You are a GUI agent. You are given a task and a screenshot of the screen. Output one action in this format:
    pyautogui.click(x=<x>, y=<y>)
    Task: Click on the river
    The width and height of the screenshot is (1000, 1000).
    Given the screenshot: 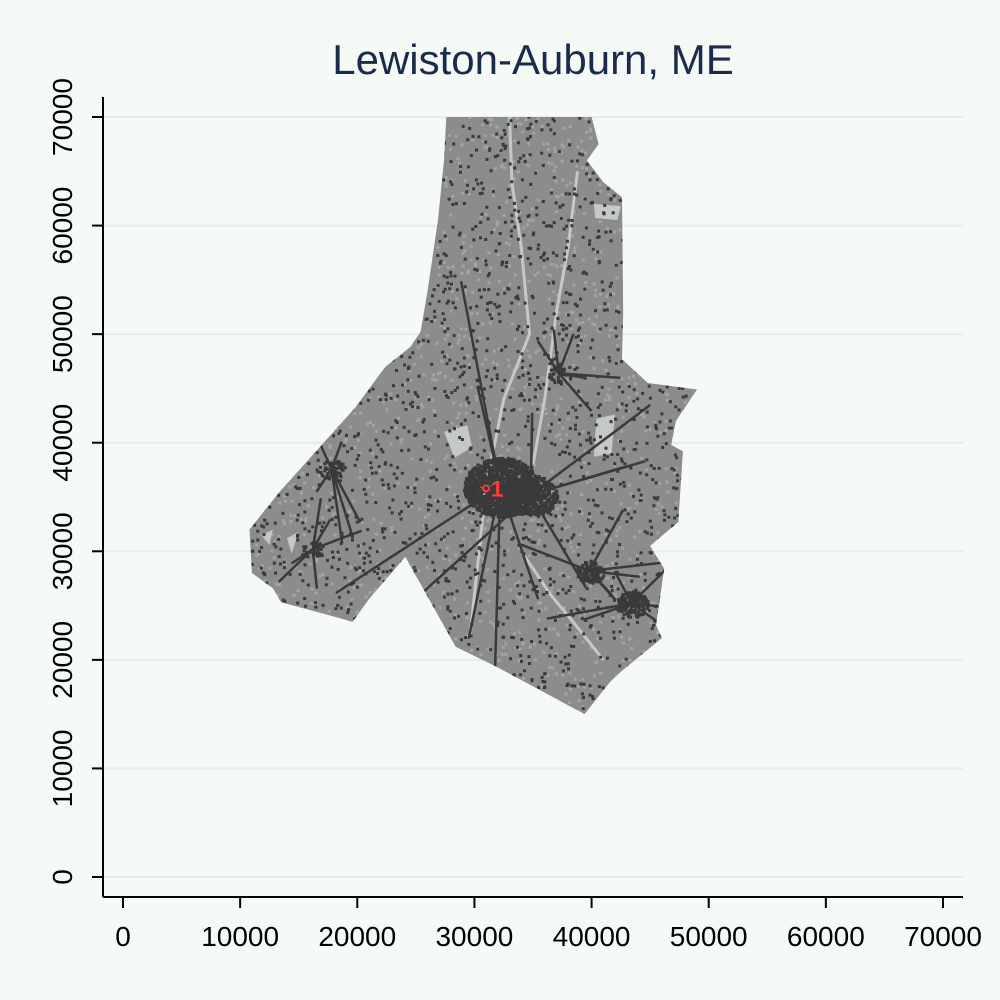 What is the action you would take?
    pyautogui.click(x=562, y=605)
    